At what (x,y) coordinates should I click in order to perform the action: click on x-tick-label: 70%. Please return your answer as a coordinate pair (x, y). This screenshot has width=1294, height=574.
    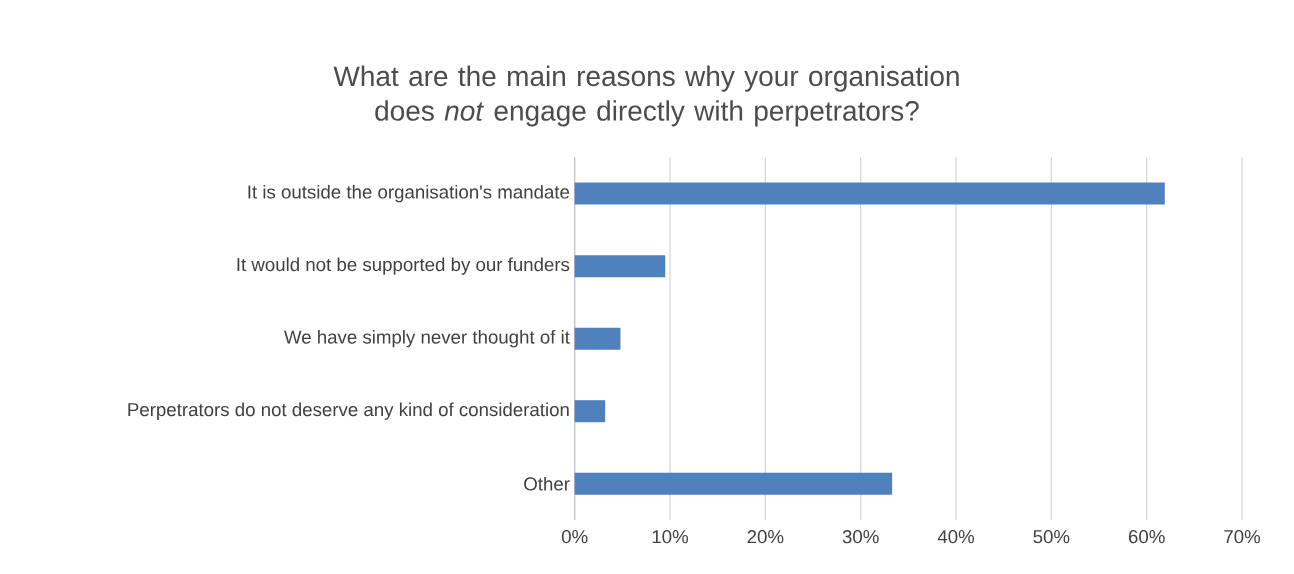
    Looking at the image, I should click on (1242, 537).